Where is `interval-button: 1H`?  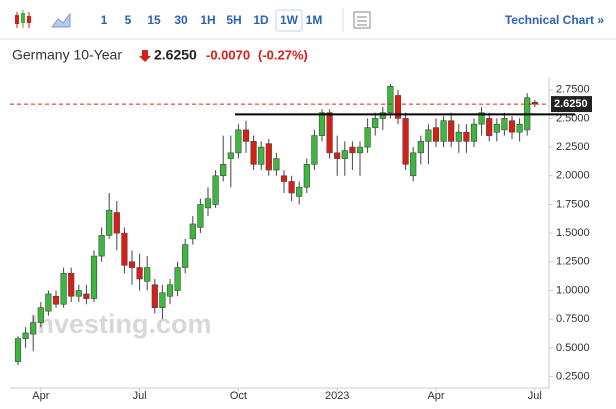 interval-button: 1H is located at coordinates (207, 20).